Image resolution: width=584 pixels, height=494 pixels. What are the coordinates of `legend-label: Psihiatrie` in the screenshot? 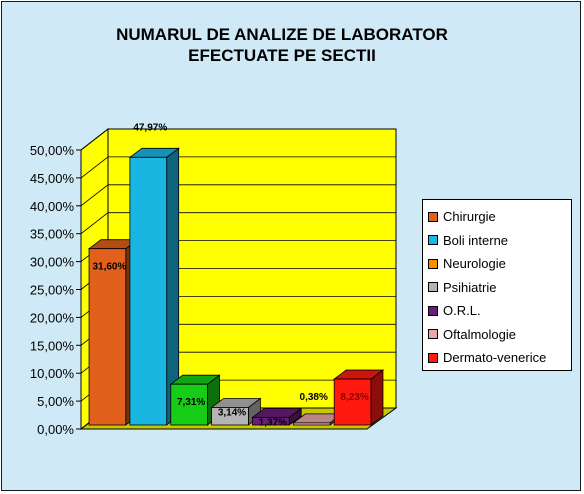 It's located at (470, 287).